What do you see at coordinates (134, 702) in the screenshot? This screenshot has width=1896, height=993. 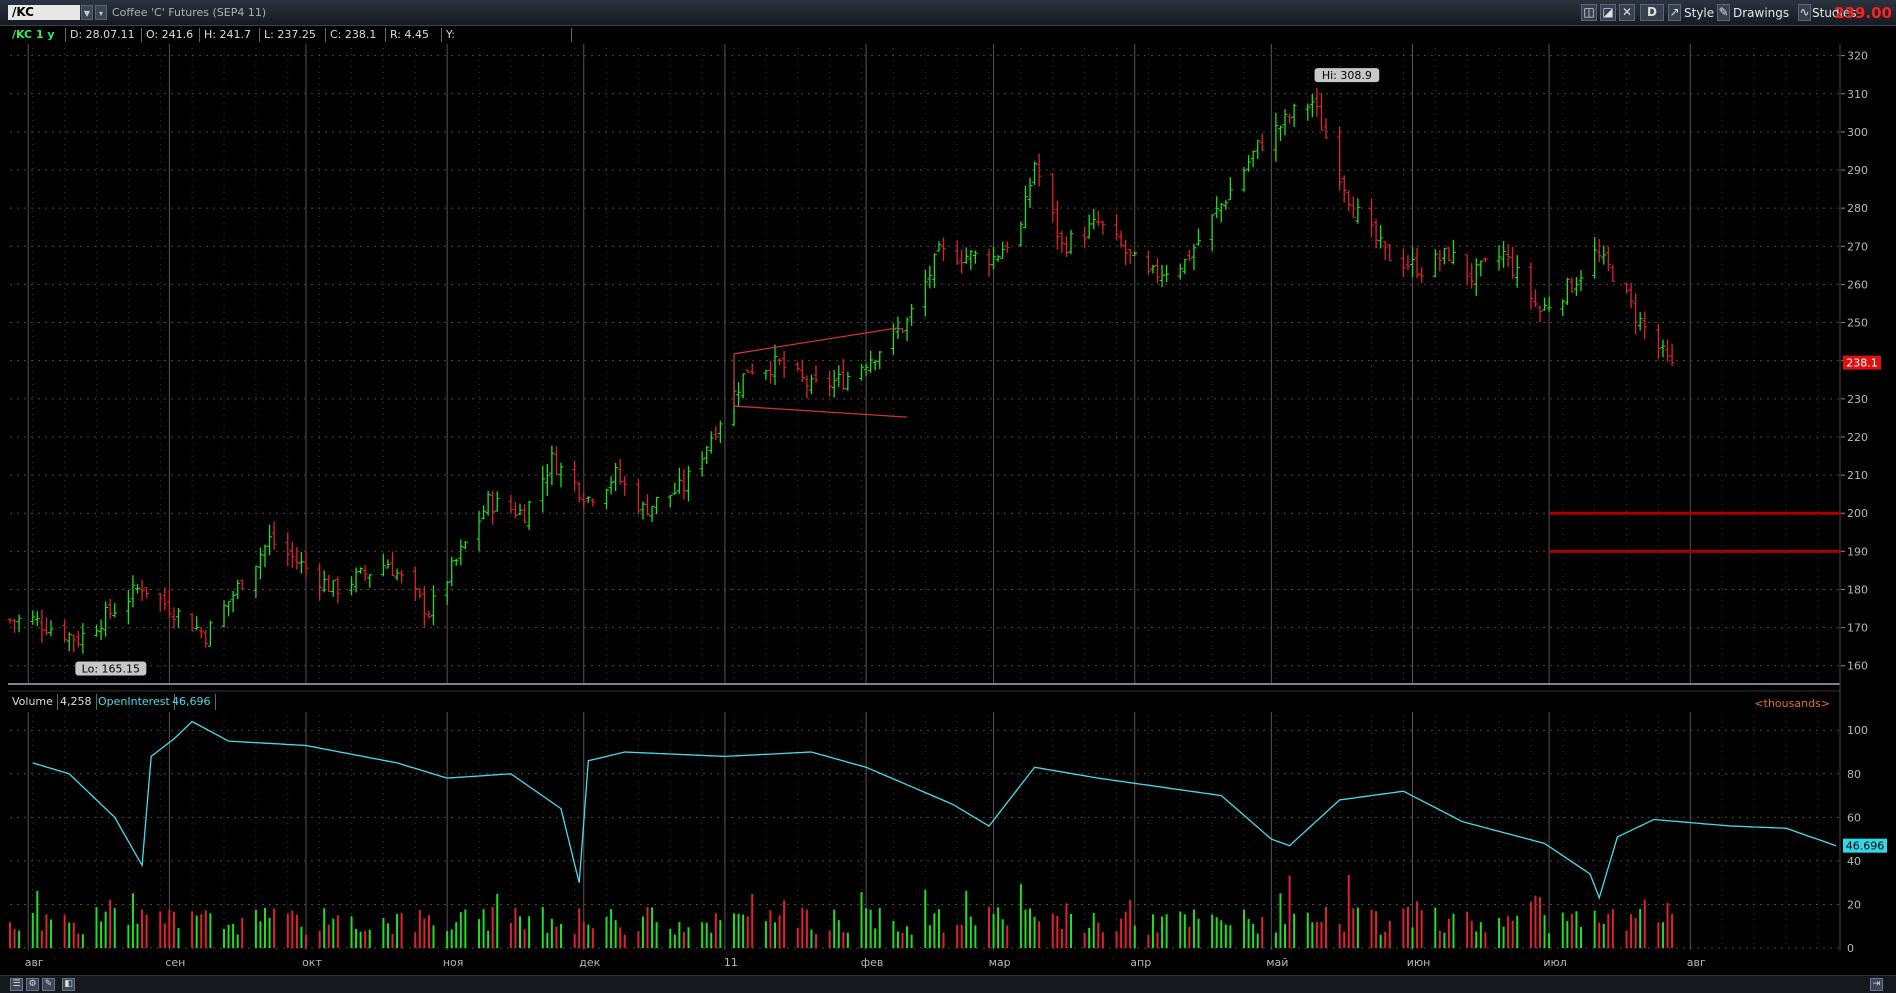 I see `open-interest-label: OpenInterest` at bounding box center [134, 702].